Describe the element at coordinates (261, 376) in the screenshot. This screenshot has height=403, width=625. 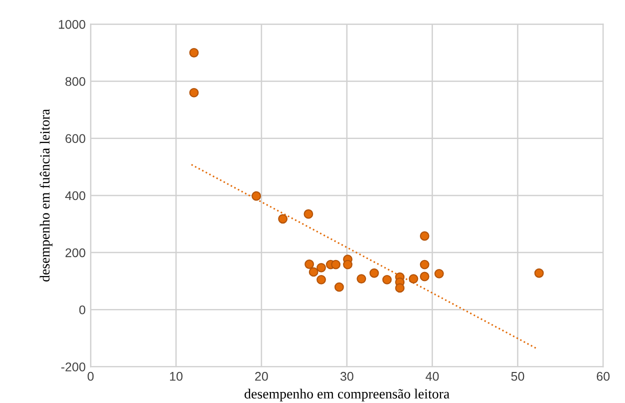
I see `x-tick-label: 20` at that location.